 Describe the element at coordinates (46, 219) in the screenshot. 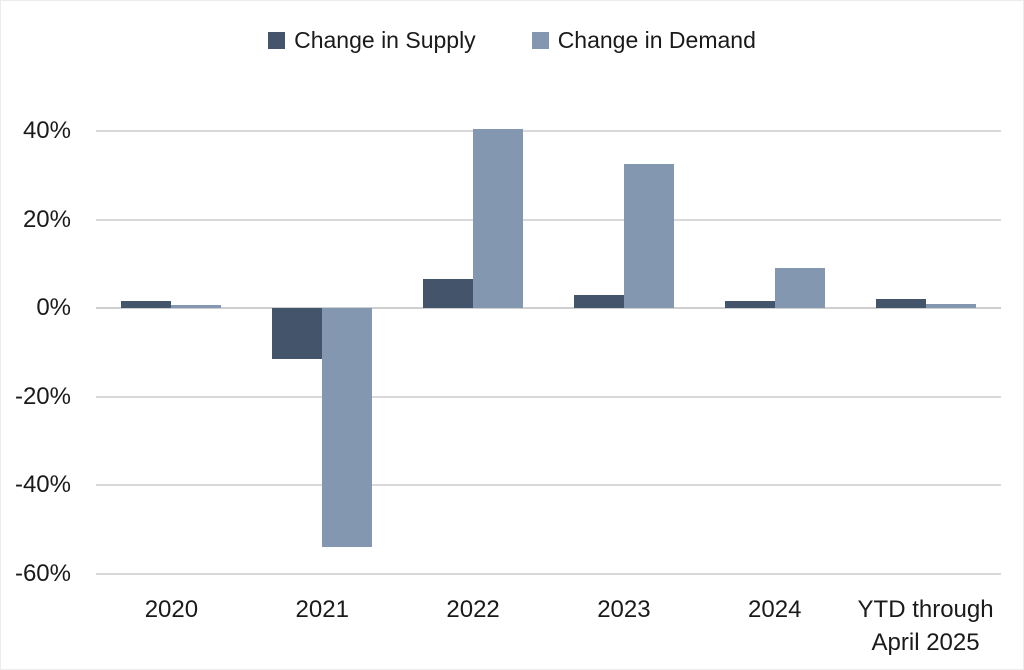

I see `y-axis-tick-label: 20%` at that location.